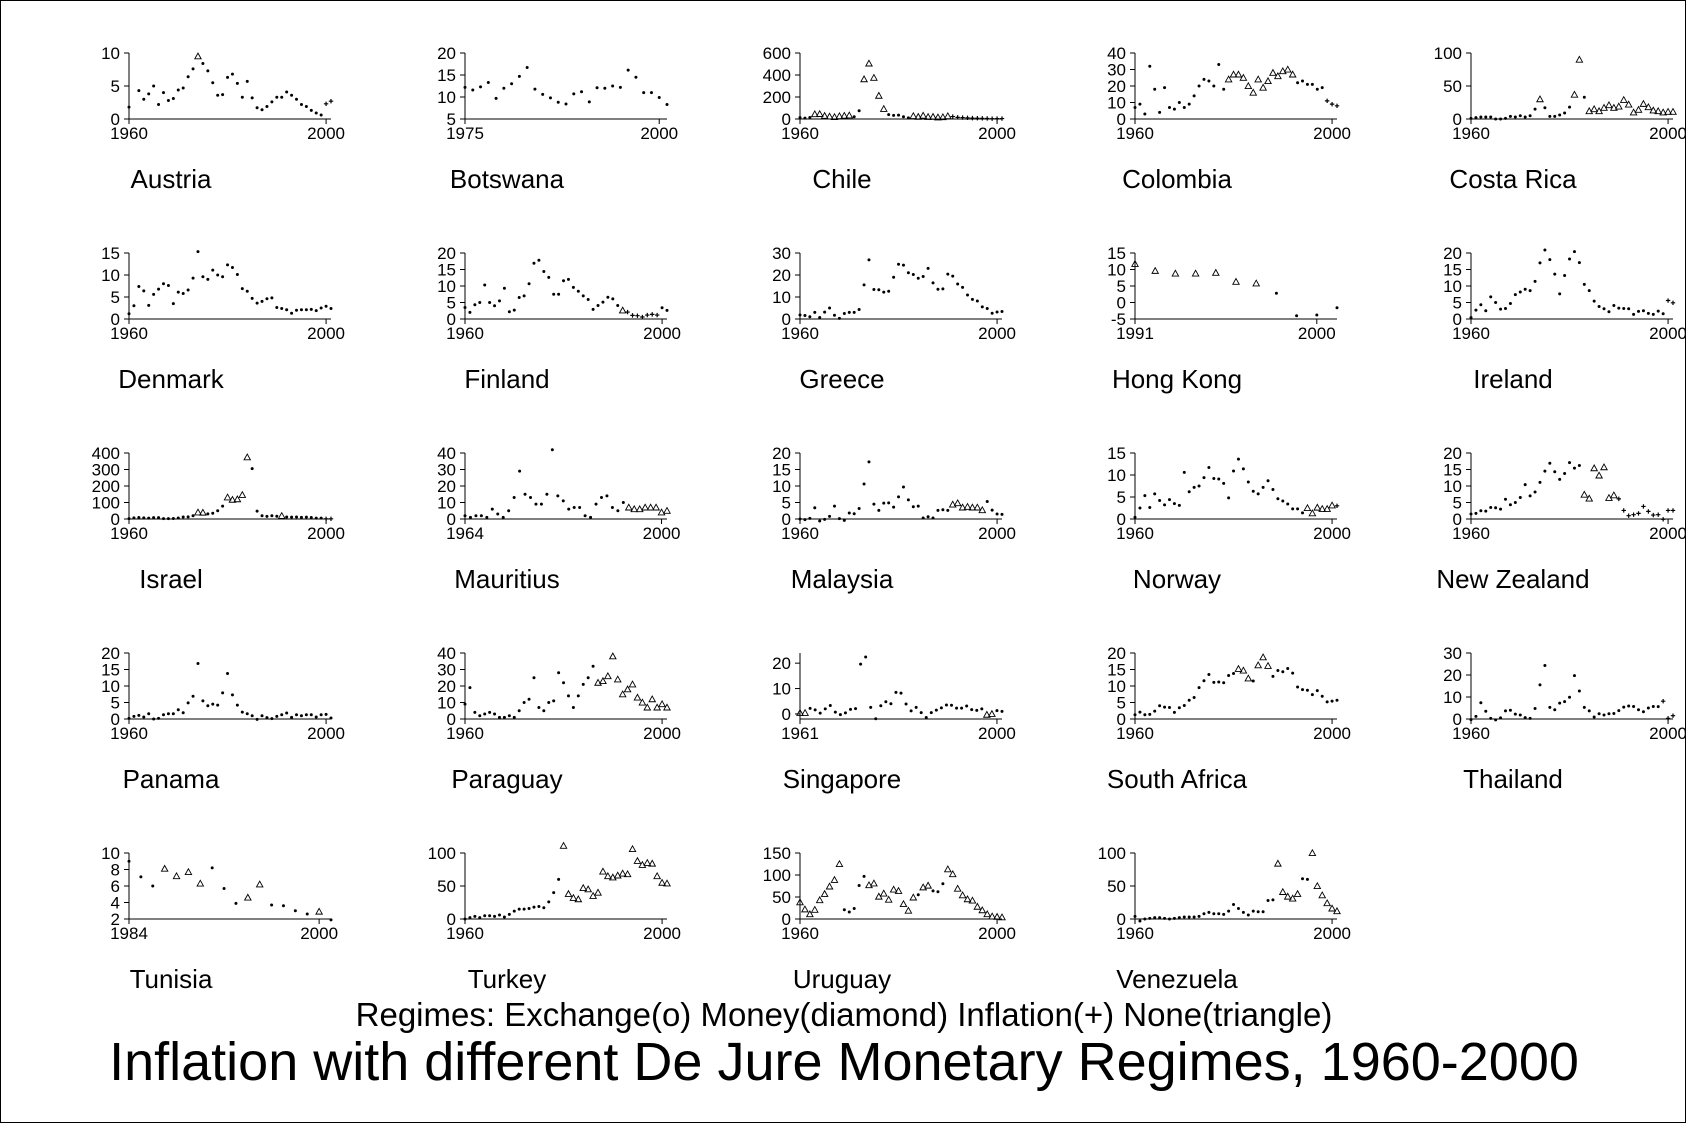 This screenshot has width=1686, height=1124. What do you see at coordinates (777, 853) in the screenshot?
I see `y-tick-label: 150` at bounding box center [777, 853].